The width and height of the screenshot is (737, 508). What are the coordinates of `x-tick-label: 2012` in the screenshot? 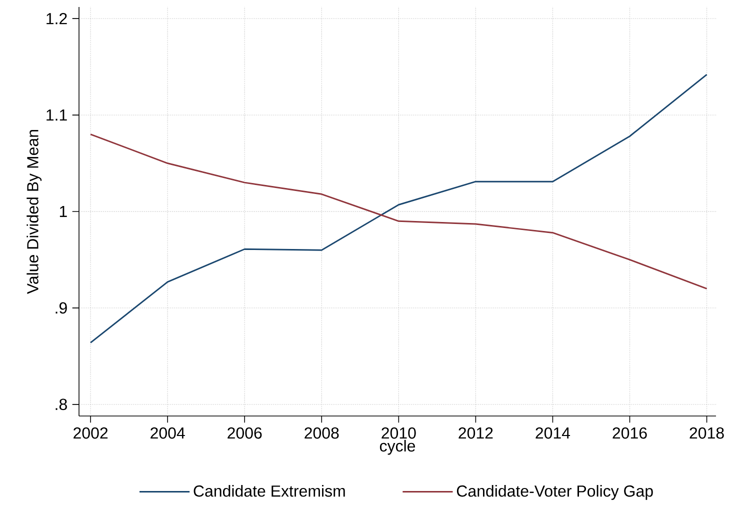 It's located at (475, 433).